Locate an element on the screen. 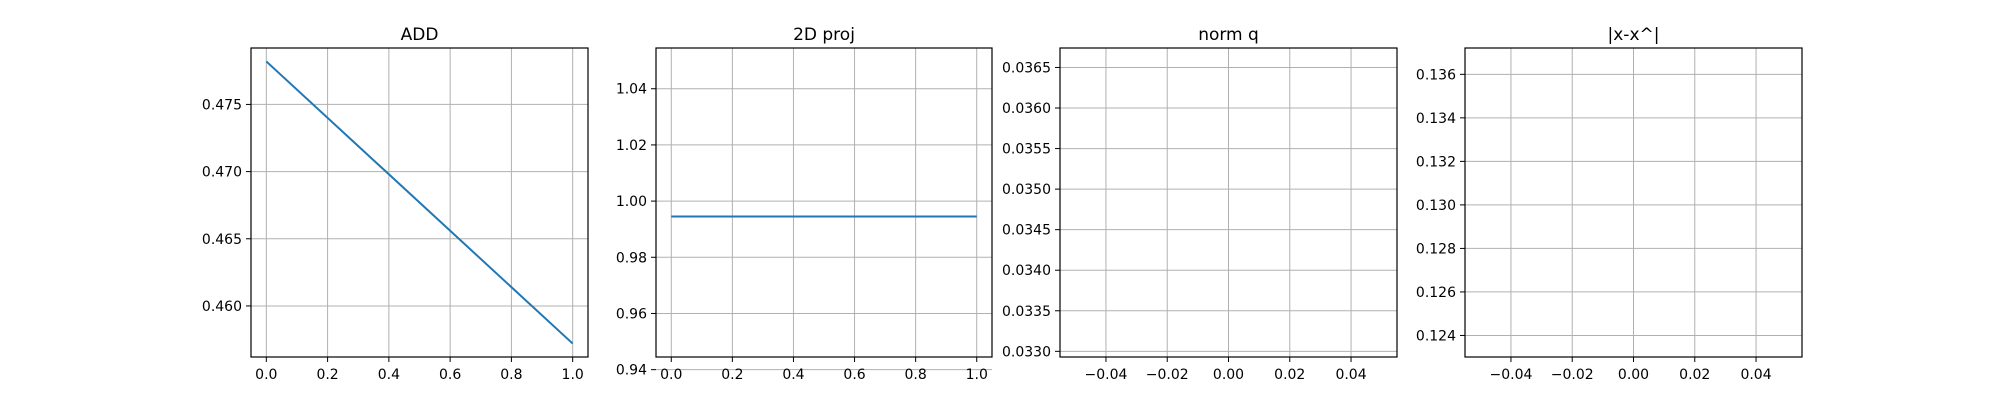 Image resolution: width=2000 pixels, height=400 pixels. y-tick-label: 1.00 is located at coordinates (631, 202).